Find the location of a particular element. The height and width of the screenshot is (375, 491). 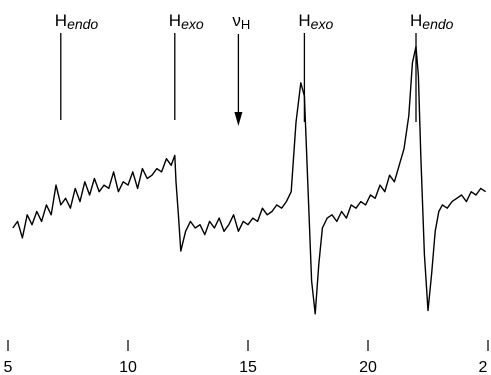

x-tick-label: 10 is located at coordinates (128, 367).